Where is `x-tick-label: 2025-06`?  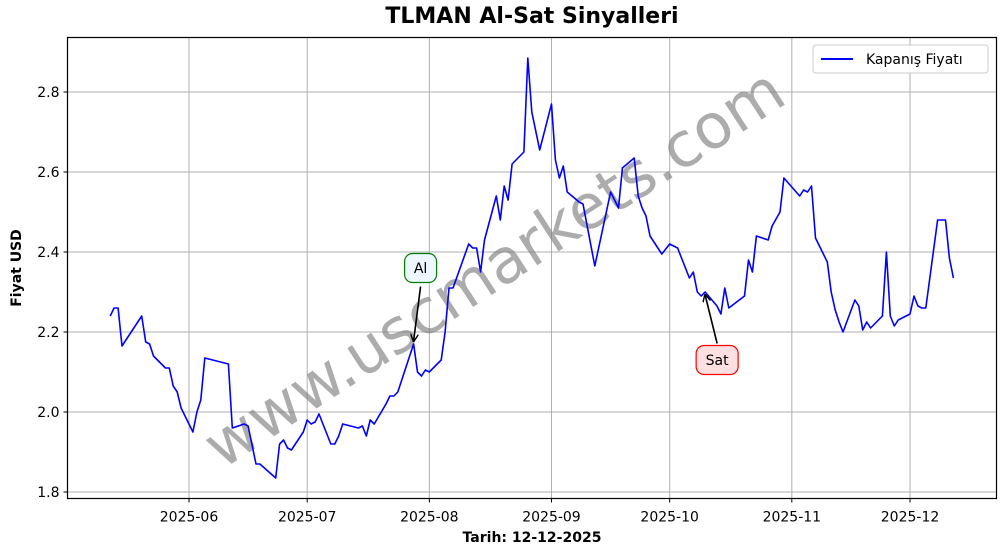 x-tick-label: 2025-06 is located at coordinates (189, 518).